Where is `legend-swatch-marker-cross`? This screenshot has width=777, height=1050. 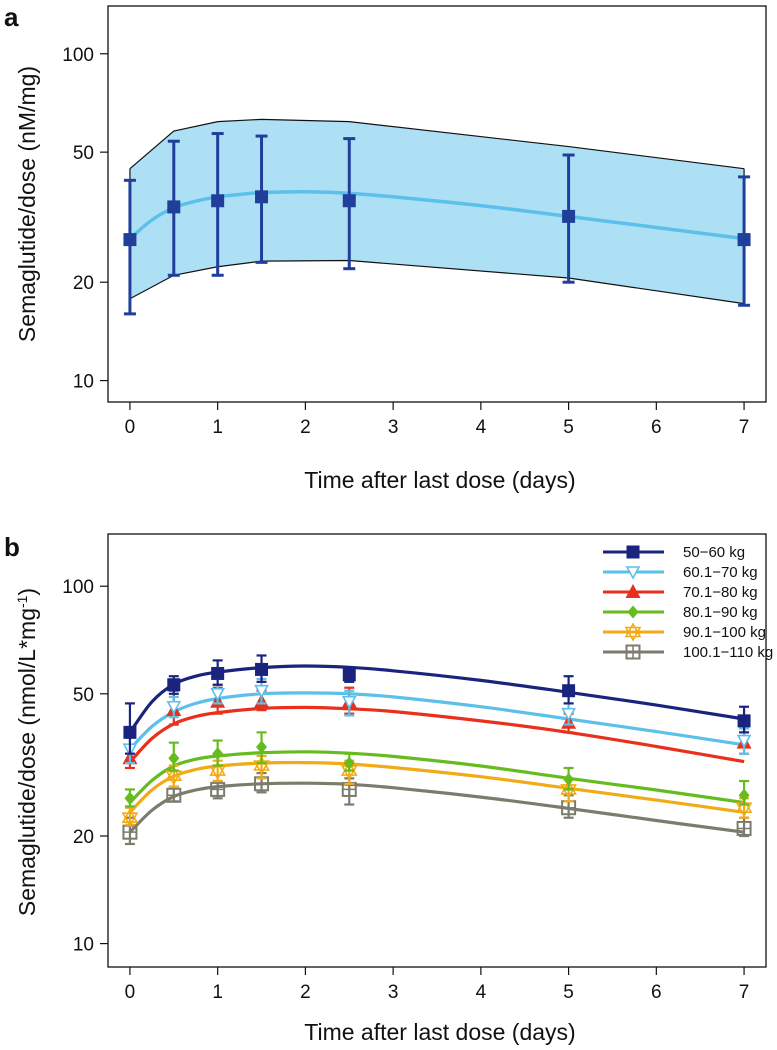 legend-swatch-marker-cross is located at coordinates (633, 652).